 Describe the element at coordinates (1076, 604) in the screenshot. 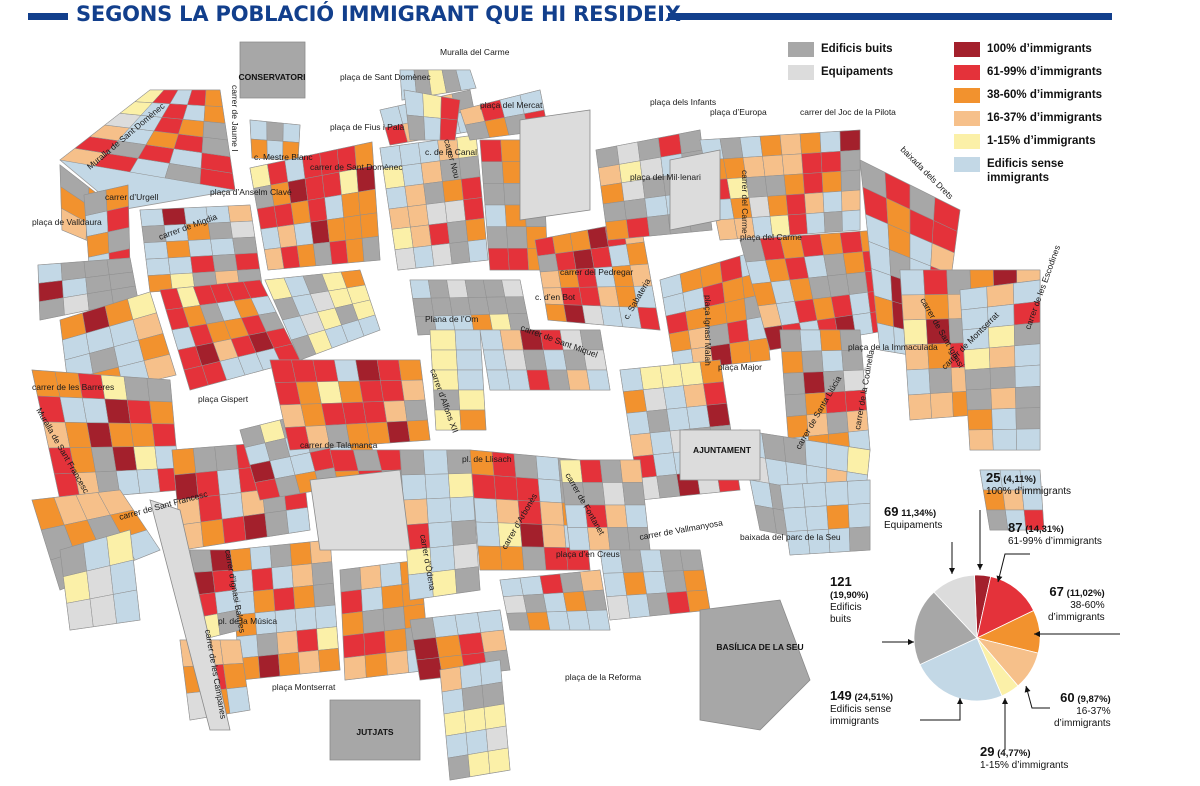

I see `pie-label-pct38-60: 67 (11,02%) 38-60% d’immigrants` at that location.